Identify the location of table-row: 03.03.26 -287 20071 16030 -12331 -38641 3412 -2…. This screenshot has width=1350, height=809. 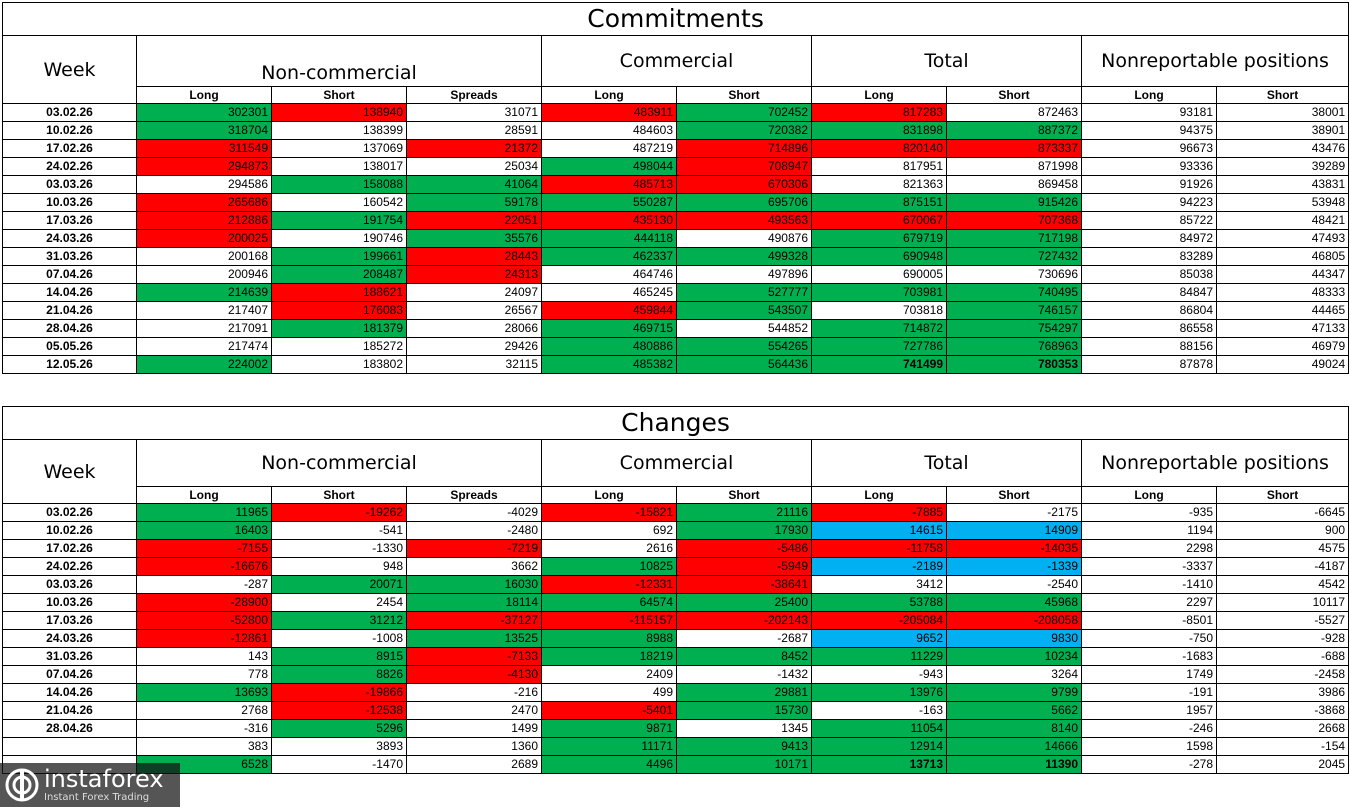
(676, 584).